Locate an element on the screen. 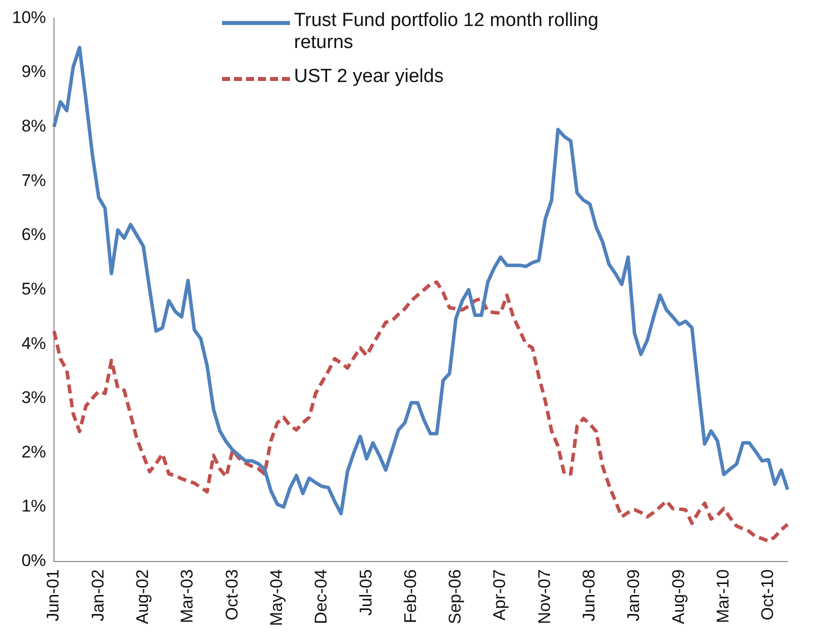 The image size is (816, 638). x-tick-label: Feb-06 is located at coordinates (410, 596).